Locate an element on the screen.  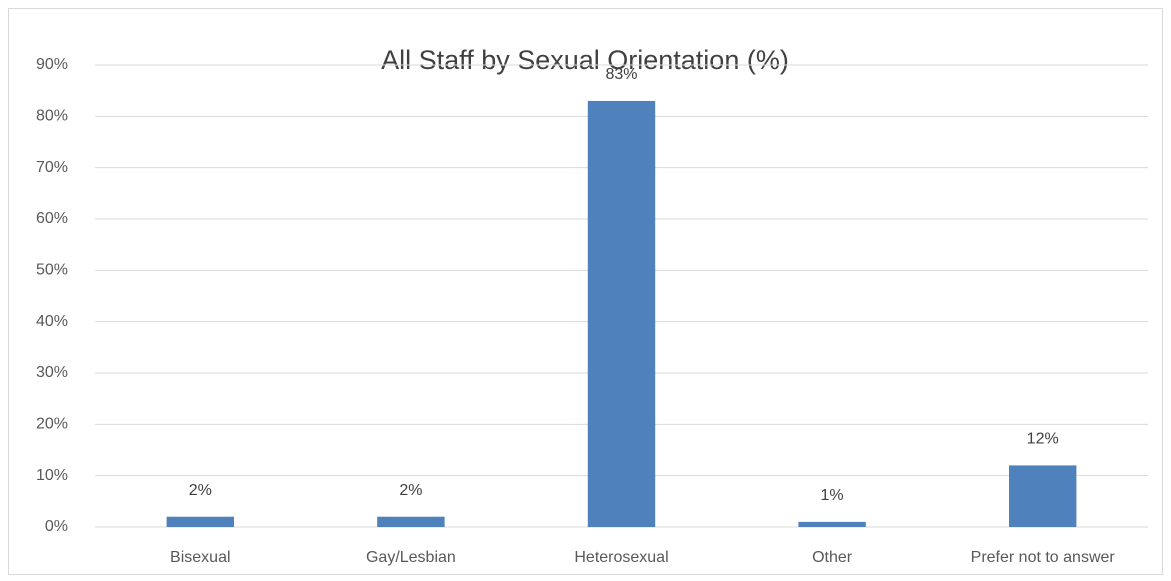
y-tick-label: 10% is located at coordinates (52, 475).